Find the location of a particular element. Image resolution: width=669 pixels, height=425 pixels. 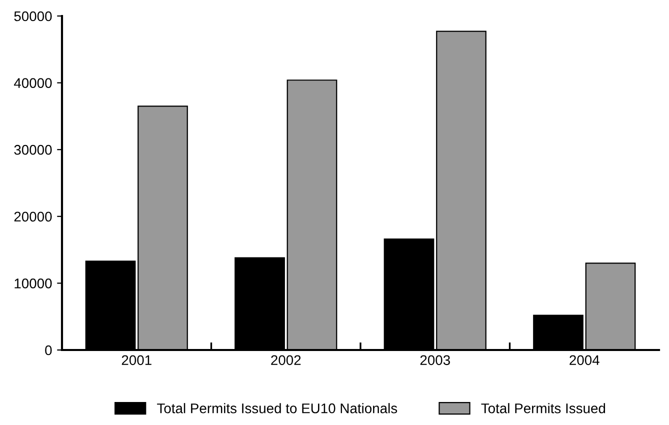

y-tick-label: 10000 is located at coordinates (33, 283).